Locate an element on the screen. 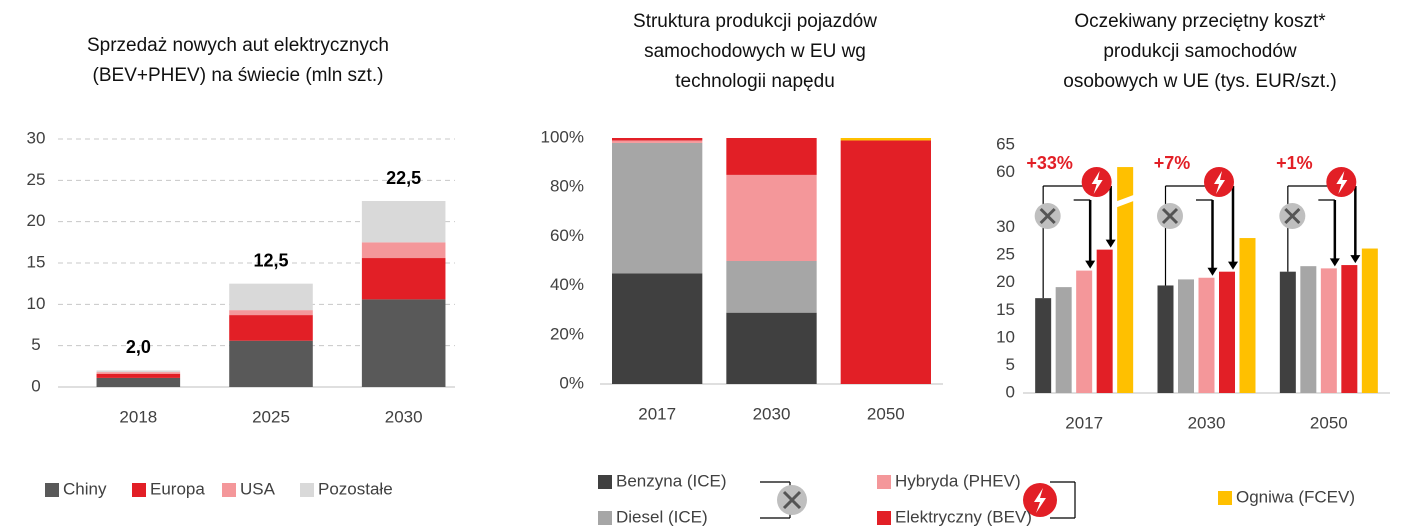 The image size is (1421, 530). legend-label: Benzyna (ICE) is located at coordinates (671, 480).